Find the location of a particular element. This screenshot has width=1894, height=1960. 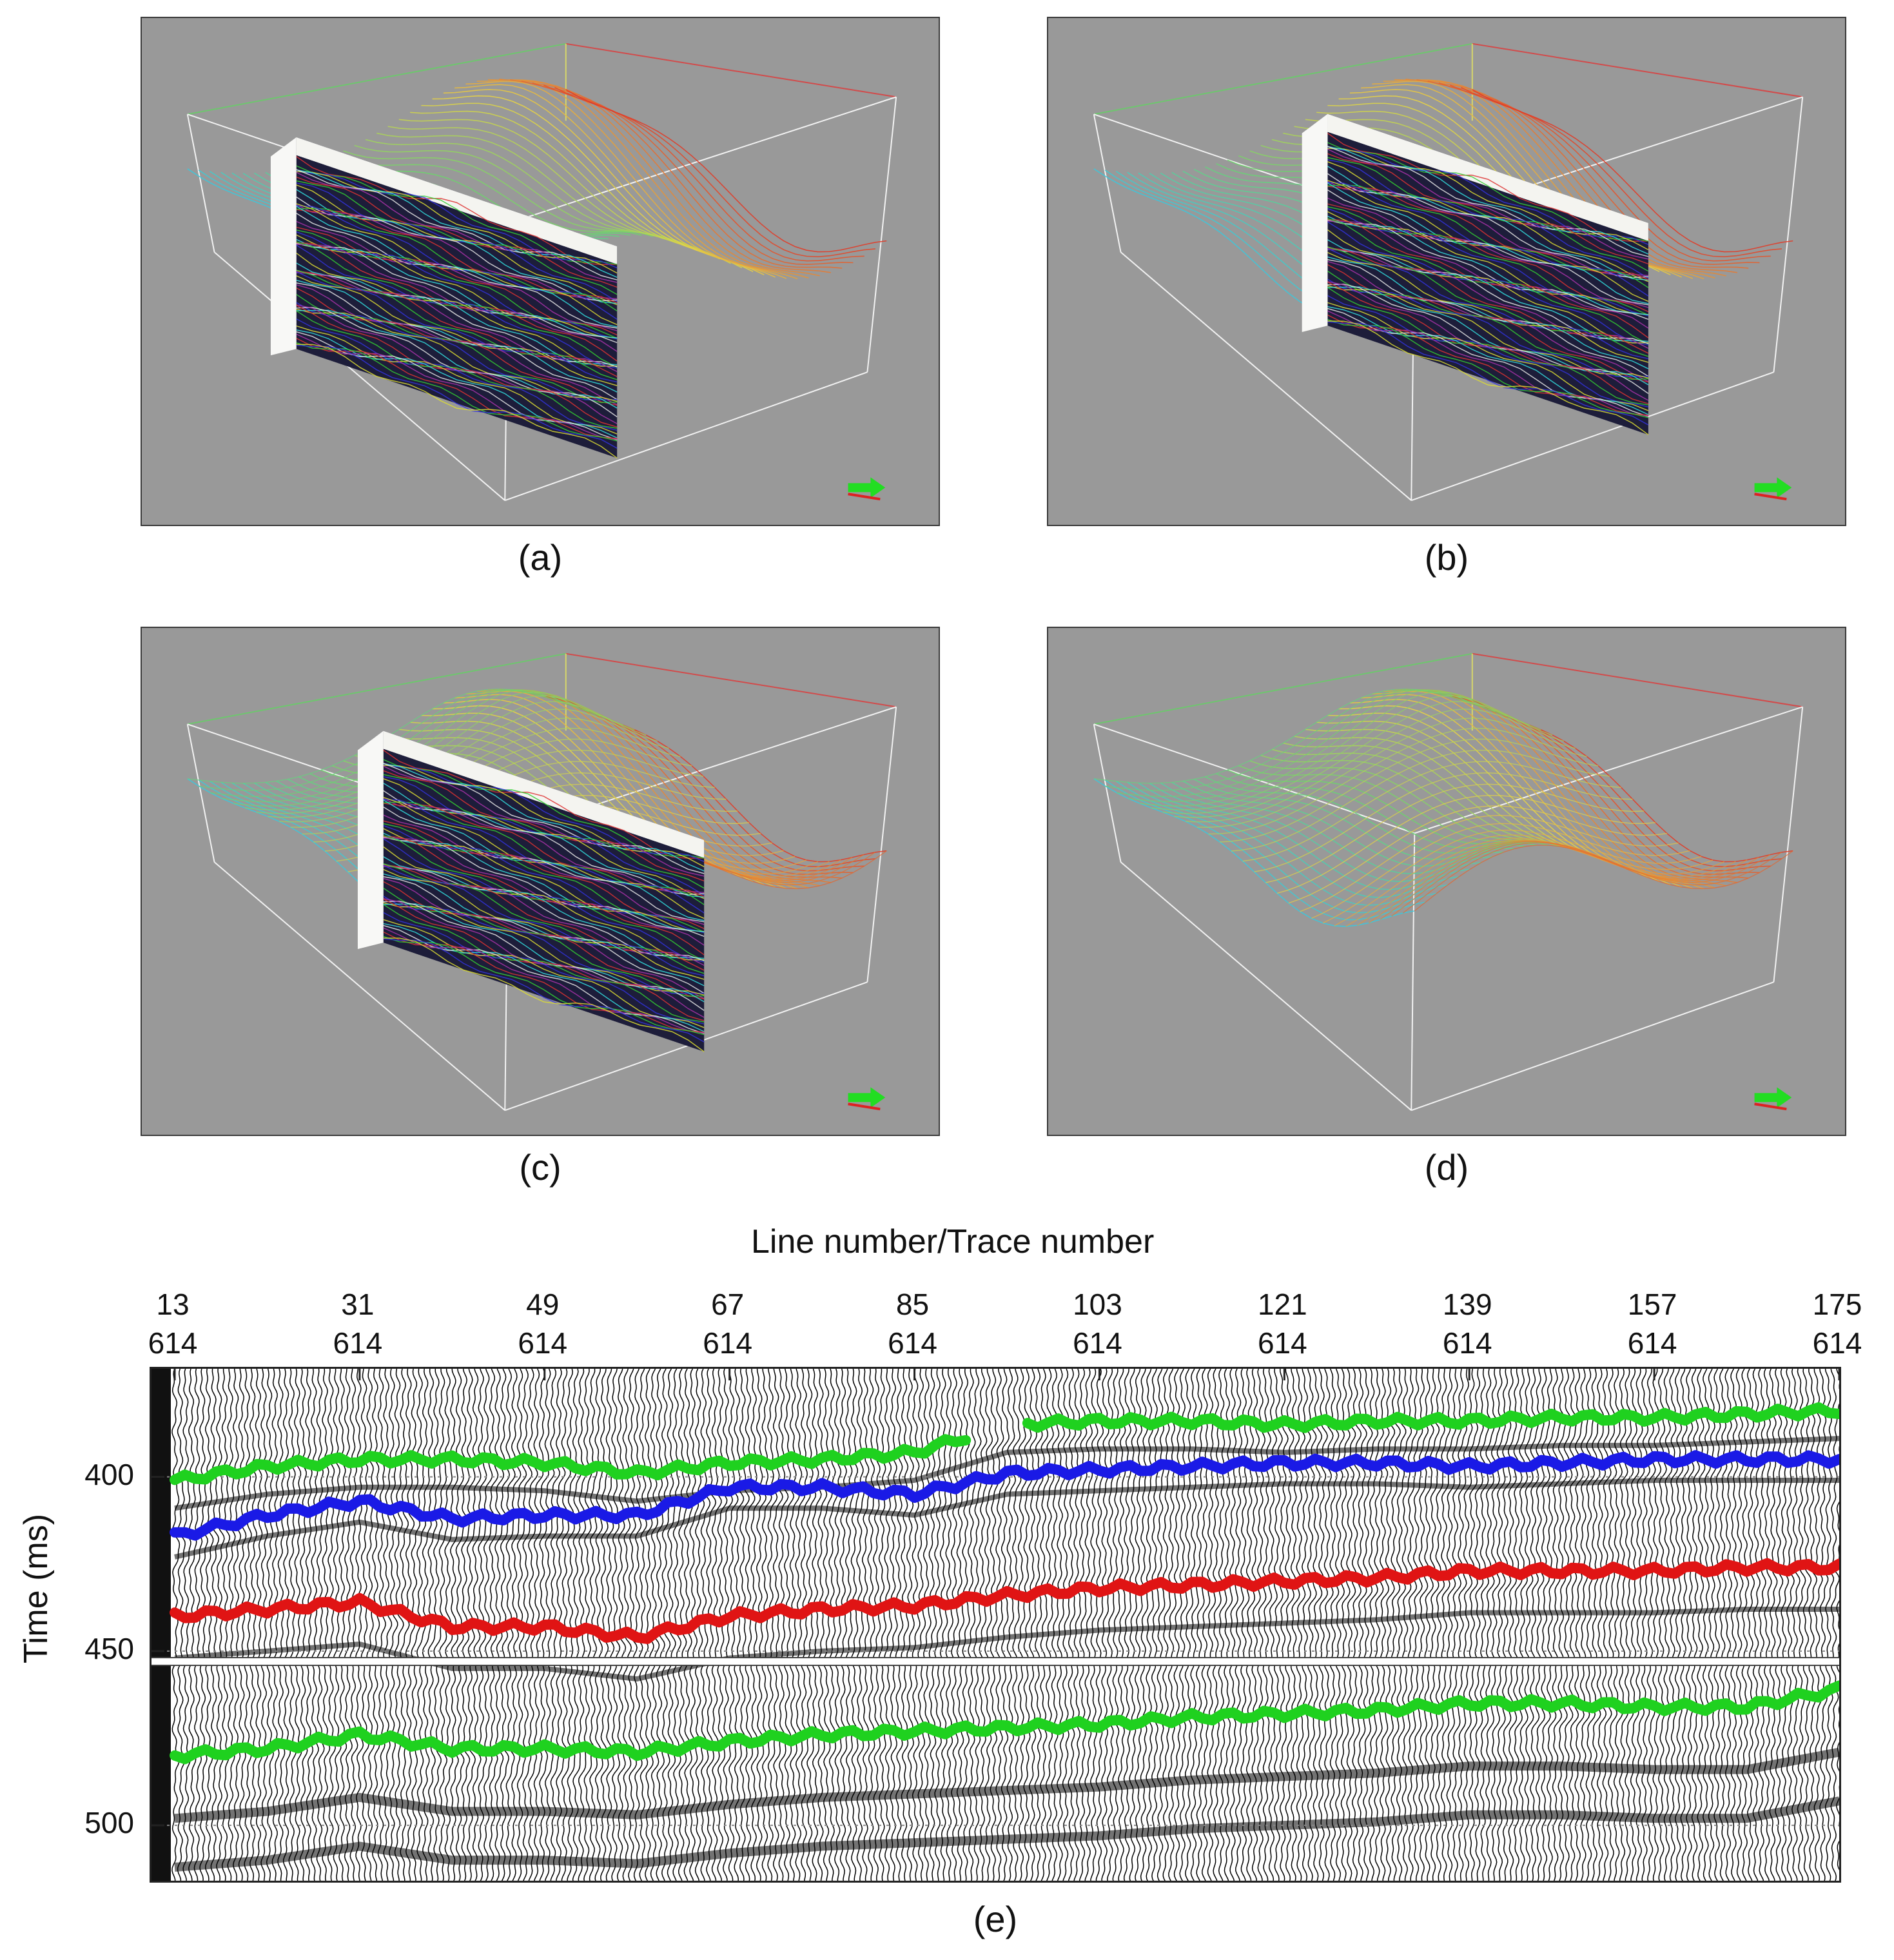

x-tick-label-top: 157 is located at coordinates (1652, 1304).